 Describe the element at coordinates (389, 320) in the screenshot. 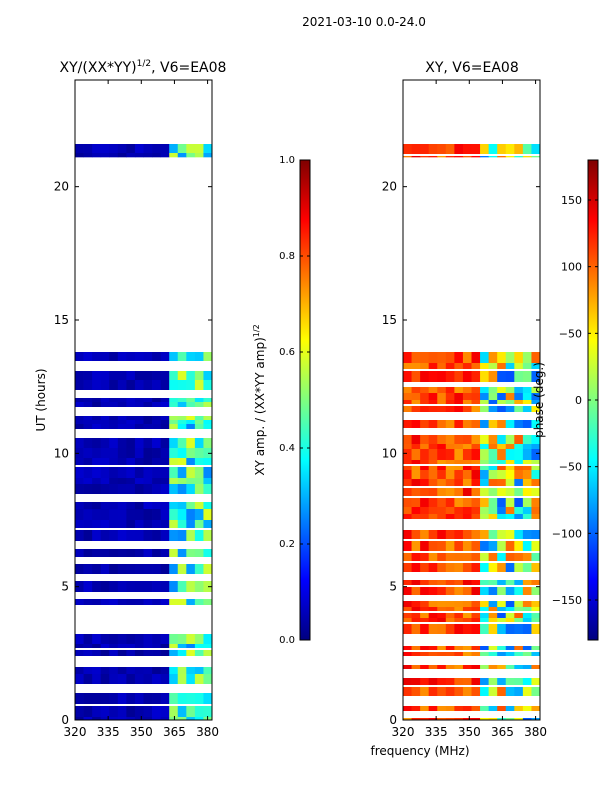

I see `y-tick-label: 15` at that location.